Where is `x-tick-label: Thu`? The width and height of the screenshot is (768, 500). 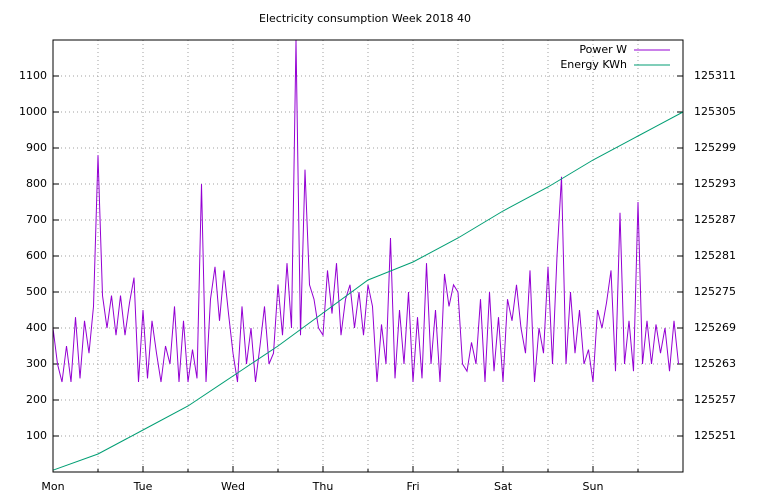
x-tick-label: Thu is located at coordinates (323, 486).